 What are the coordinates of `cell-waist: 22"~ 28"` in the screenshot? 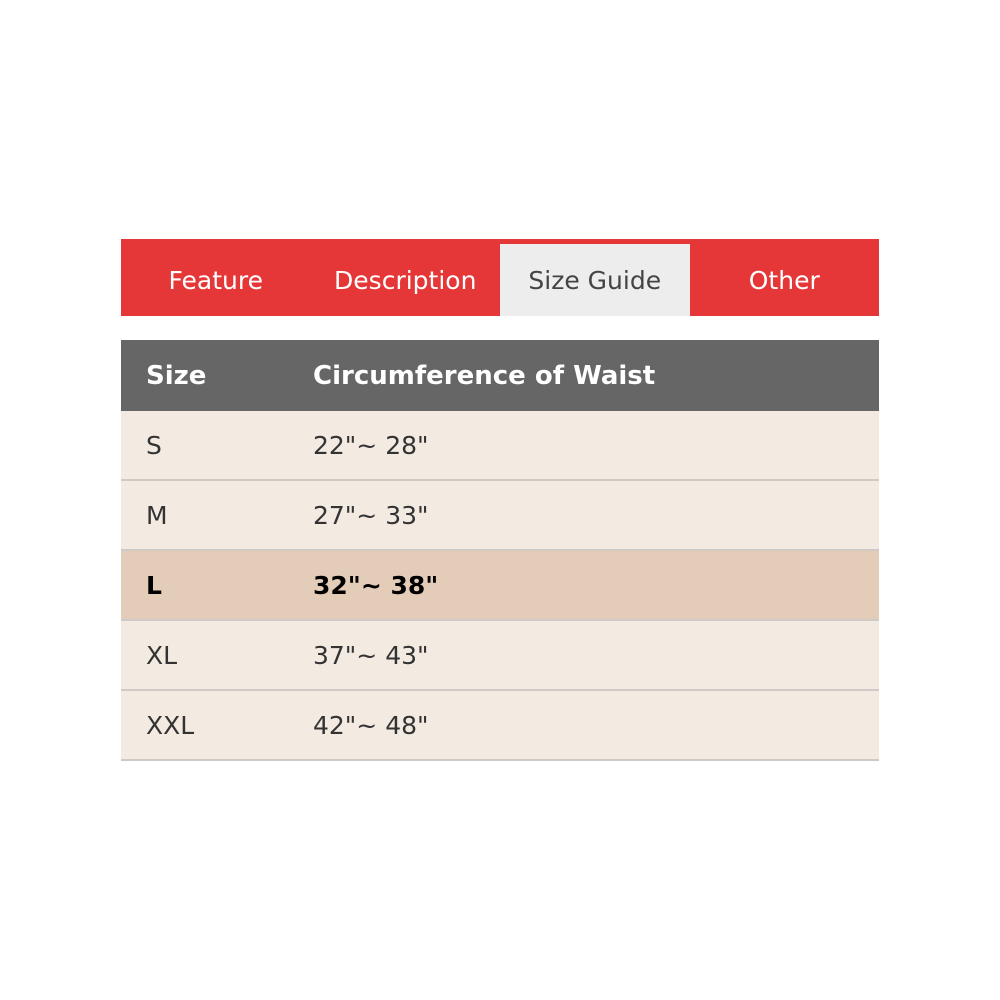 It's located at (371, 445).